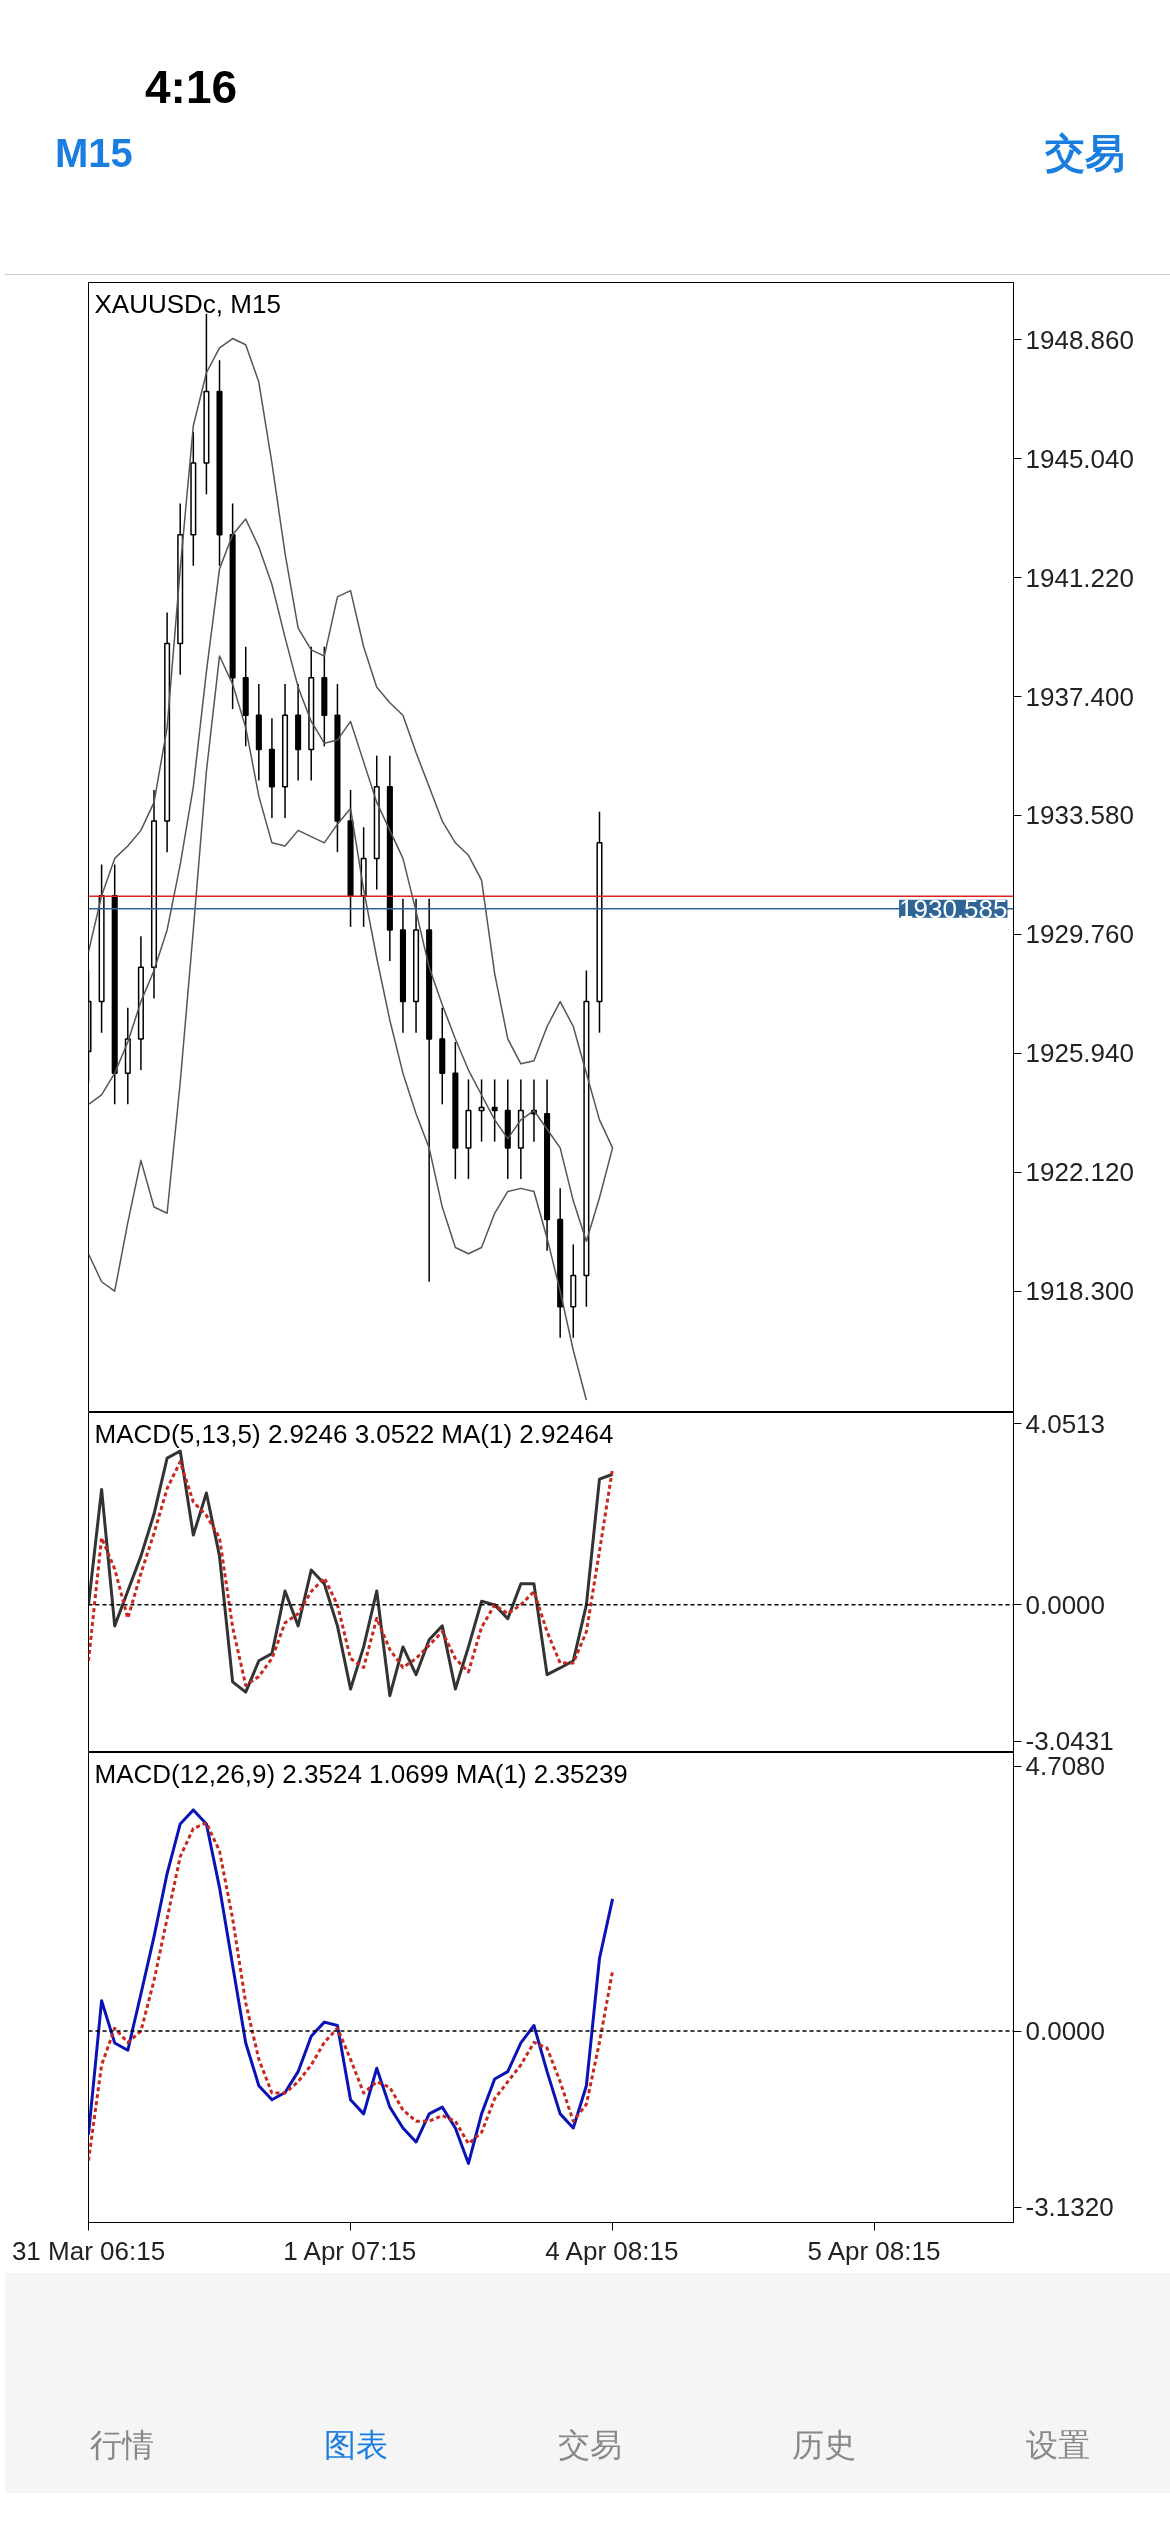 The image size is (1170, 2532). I want to click on y-tick-label: 1918.300, so click(1079, 1291).